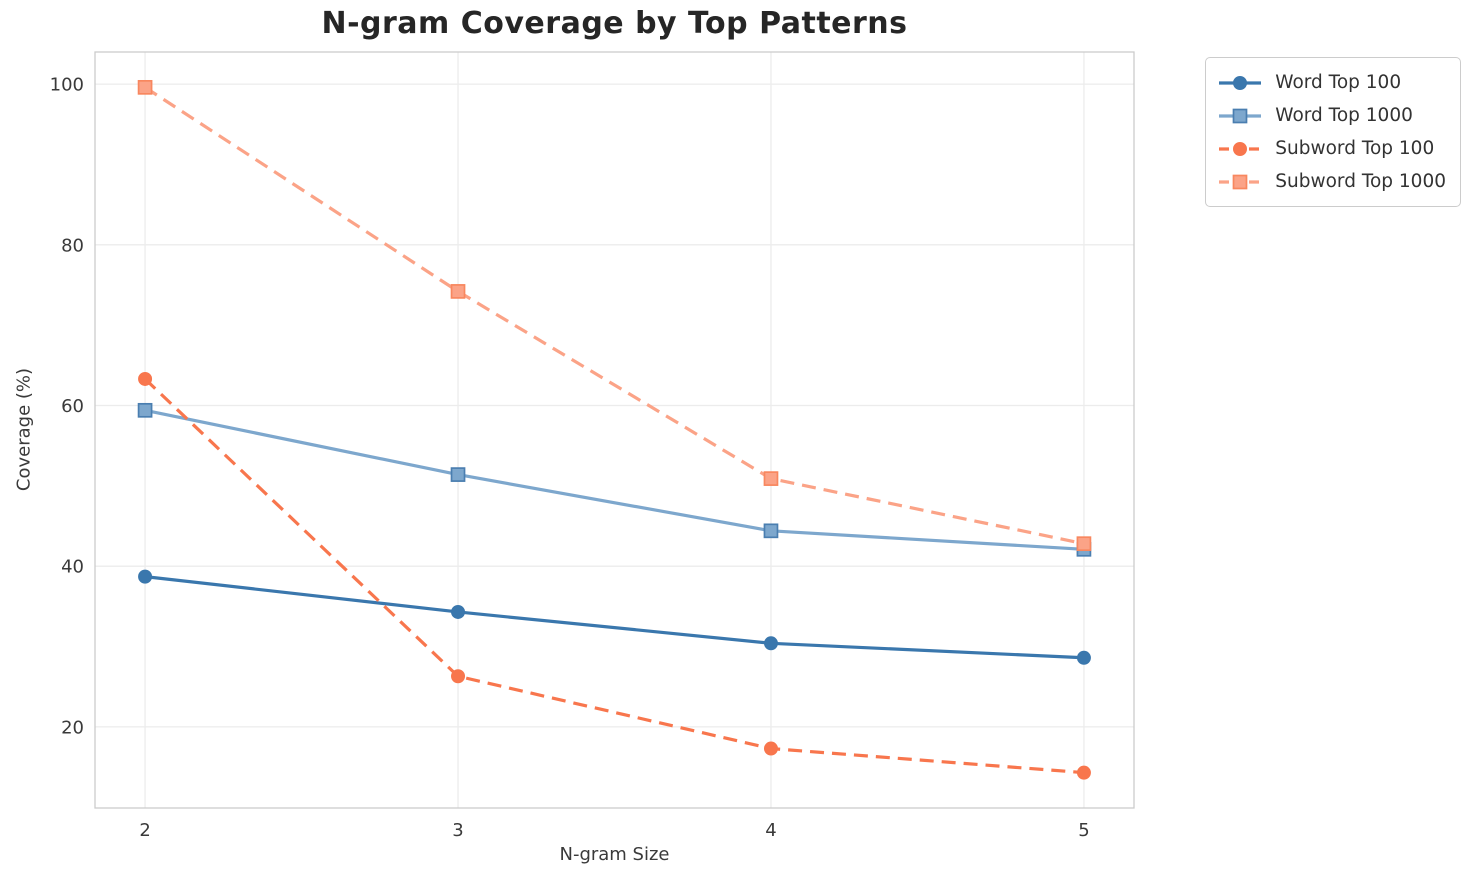 The width and height of the screenshot is (1478, 885). What do you see at coordinates (1344, 115) in the screenshot?
I see `legend-label: Word Top 1000` at bounding box center [1344, 115].